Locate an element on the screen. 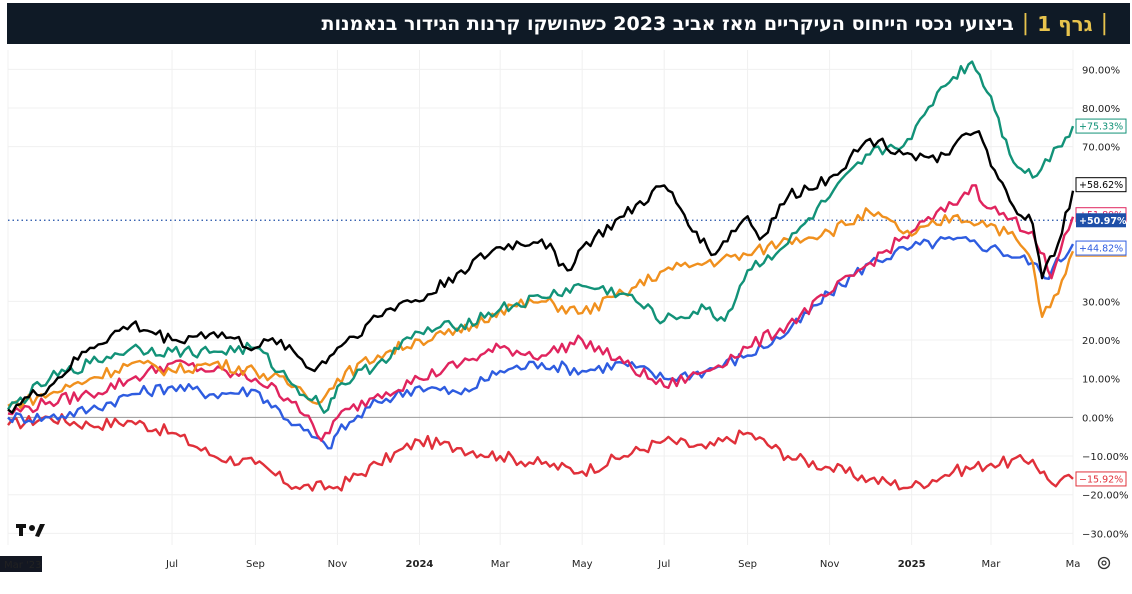  settings-icon is located at coordinates (1104, 563).